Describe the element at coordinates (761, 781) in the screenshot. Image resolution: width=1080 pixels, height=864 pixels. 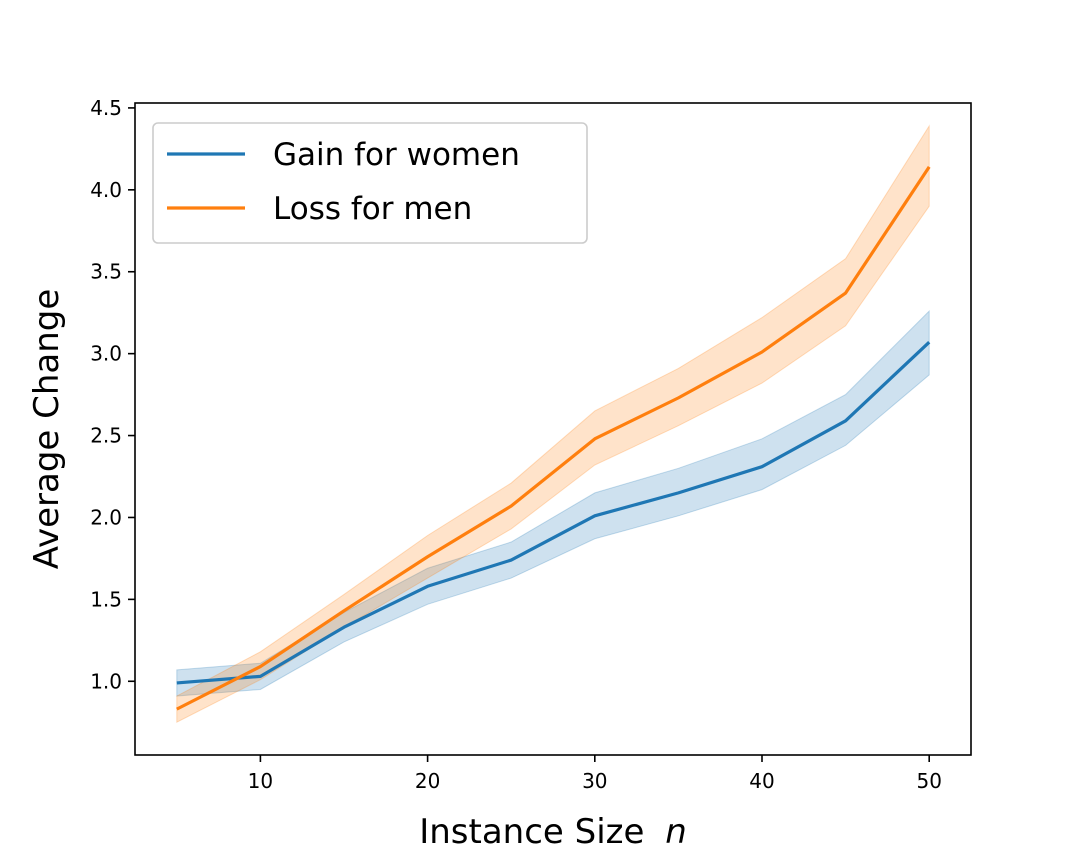
I see `x-tick-label: 40` at that location.